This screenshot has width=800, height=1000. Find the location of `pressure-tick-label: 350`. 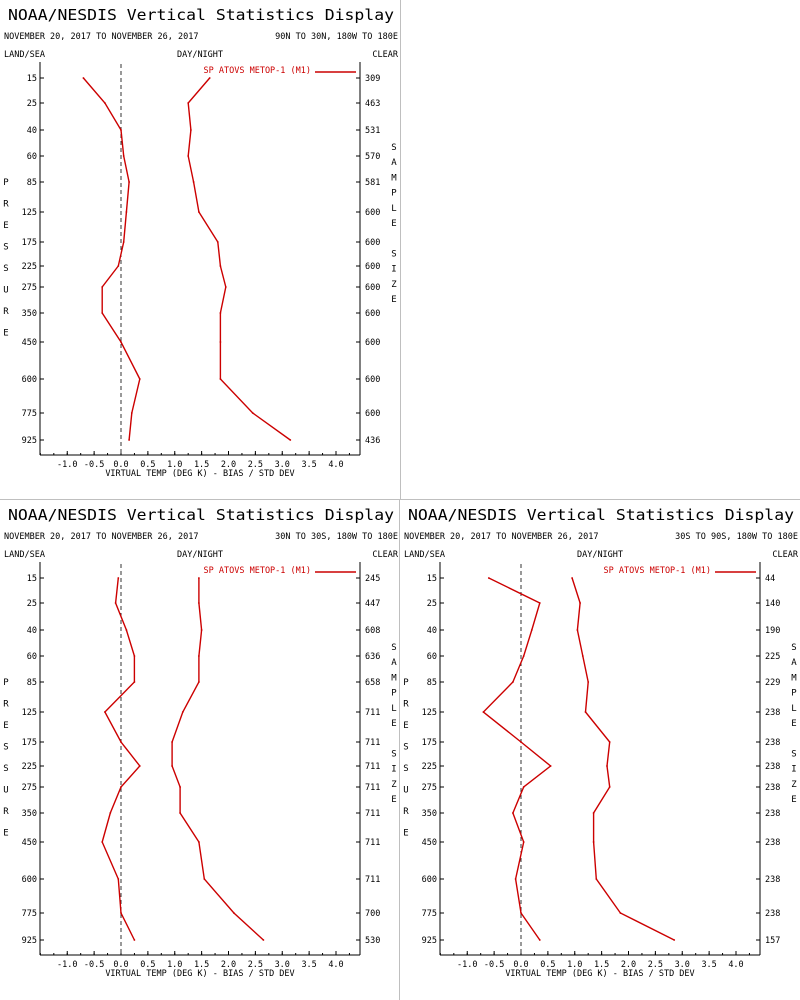

pressure-tick-label: 350 is located at coordinates (29, 314).